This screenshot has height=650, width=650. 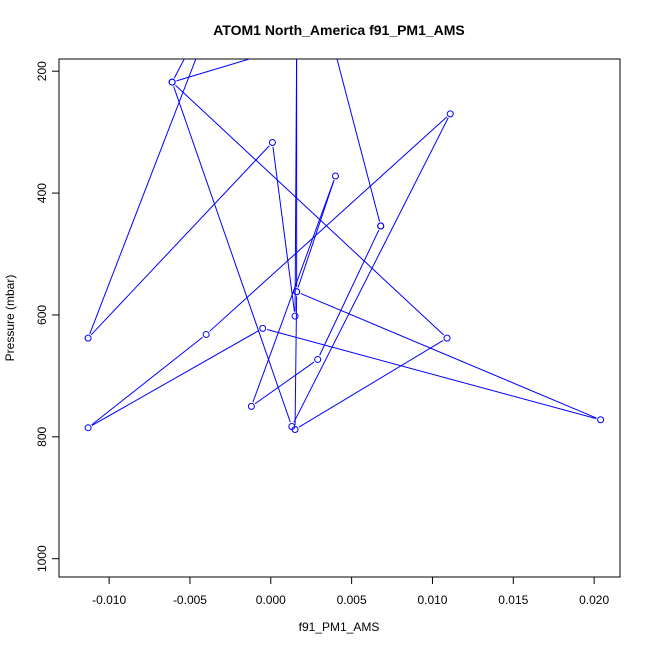 What do you see at coordinates (432, 600) in the screenshot?
I see `x-tick-label: 0.010` at bounding box center [432, 600].